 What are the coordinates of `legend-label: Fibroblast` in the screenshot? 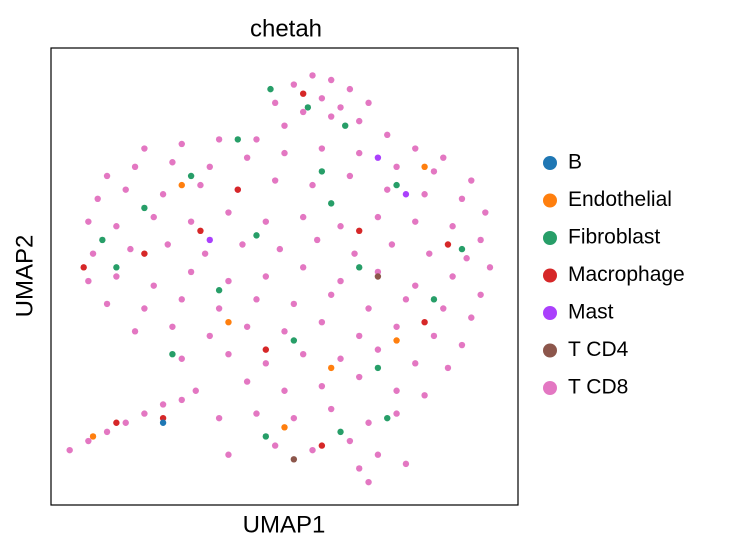 It's located at (614, 237).